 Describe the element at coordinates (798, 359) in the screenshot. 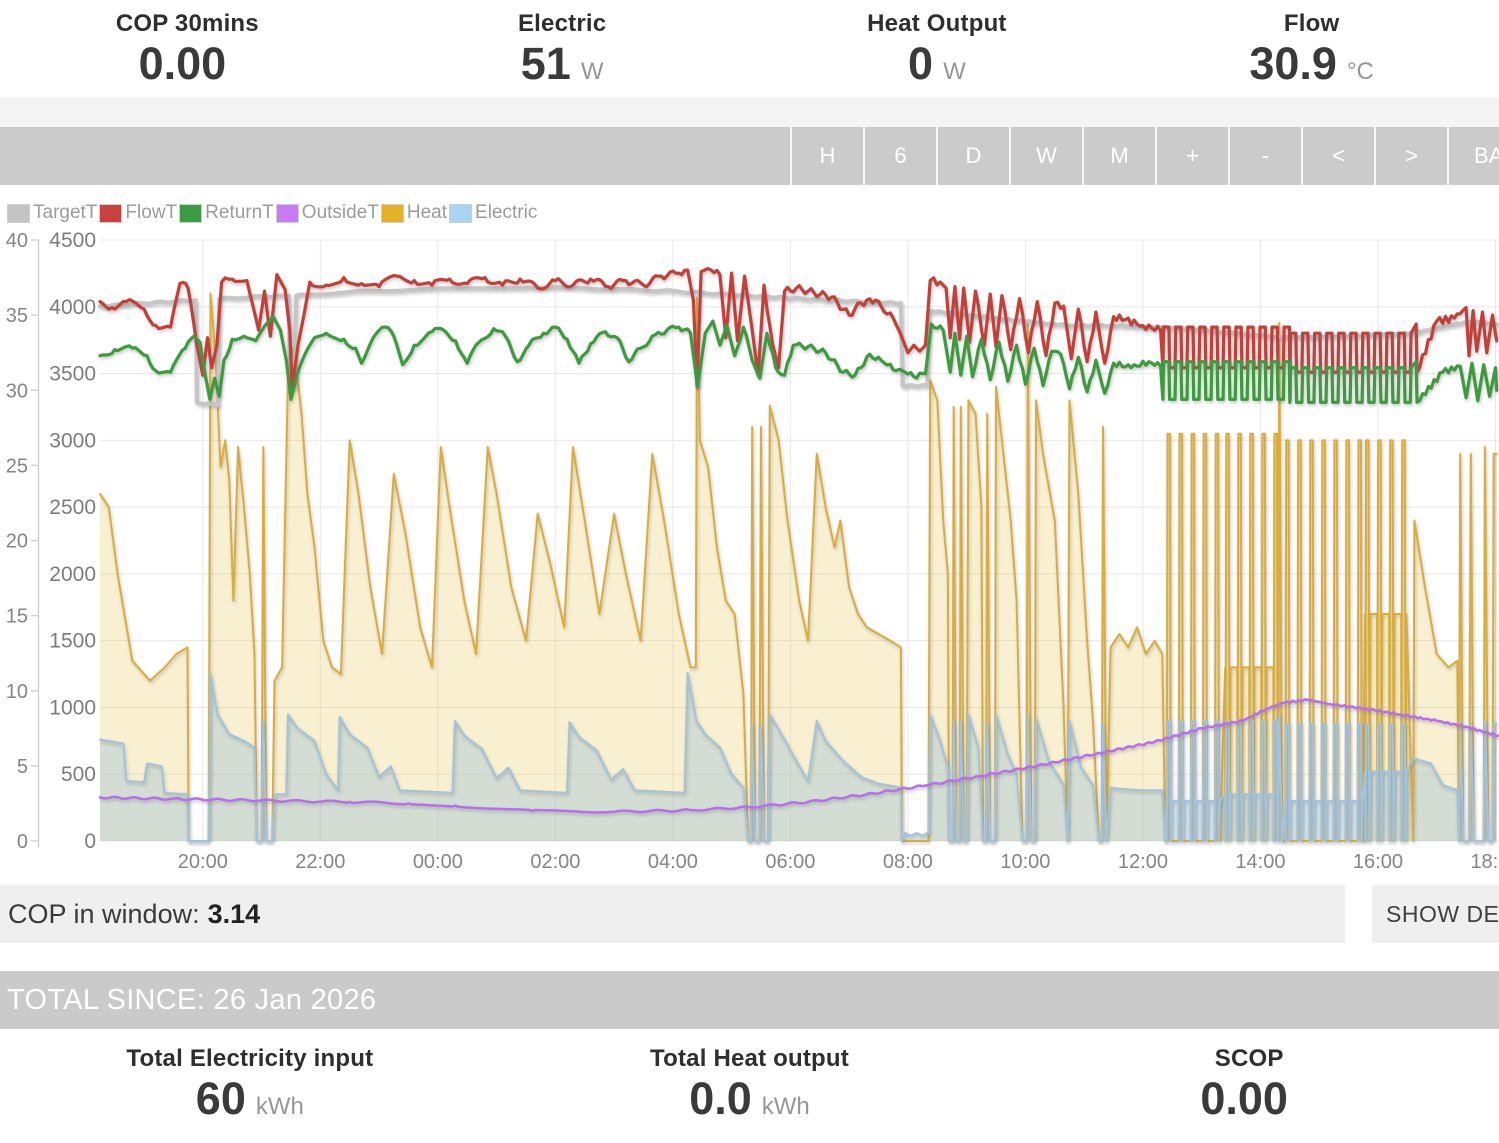

I see `series-line-returnt` at that location.